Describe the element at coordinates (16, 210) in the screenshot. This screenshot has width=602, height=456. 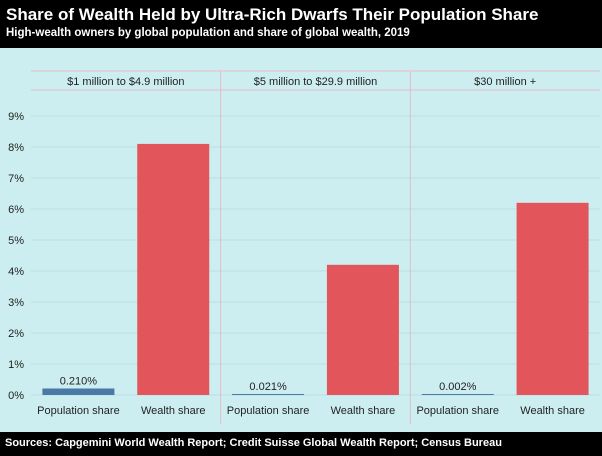
I see `y-tick-label: 6%` at that location.